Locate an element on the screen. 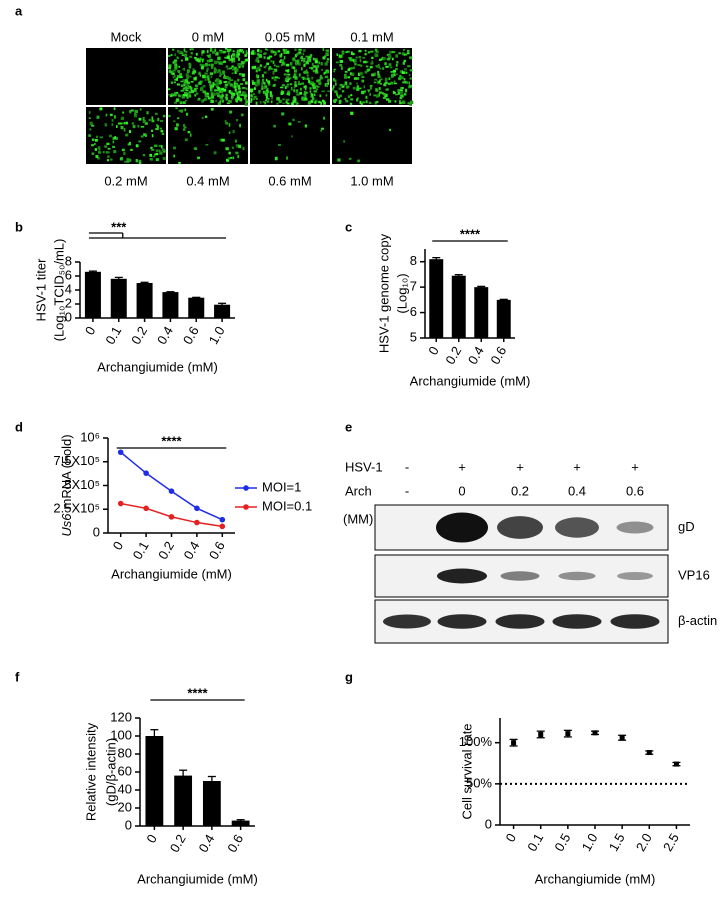 Image resolution: width=727 pixels, height=897 pixels. panel-label: b is located at coordinates (19, 226).